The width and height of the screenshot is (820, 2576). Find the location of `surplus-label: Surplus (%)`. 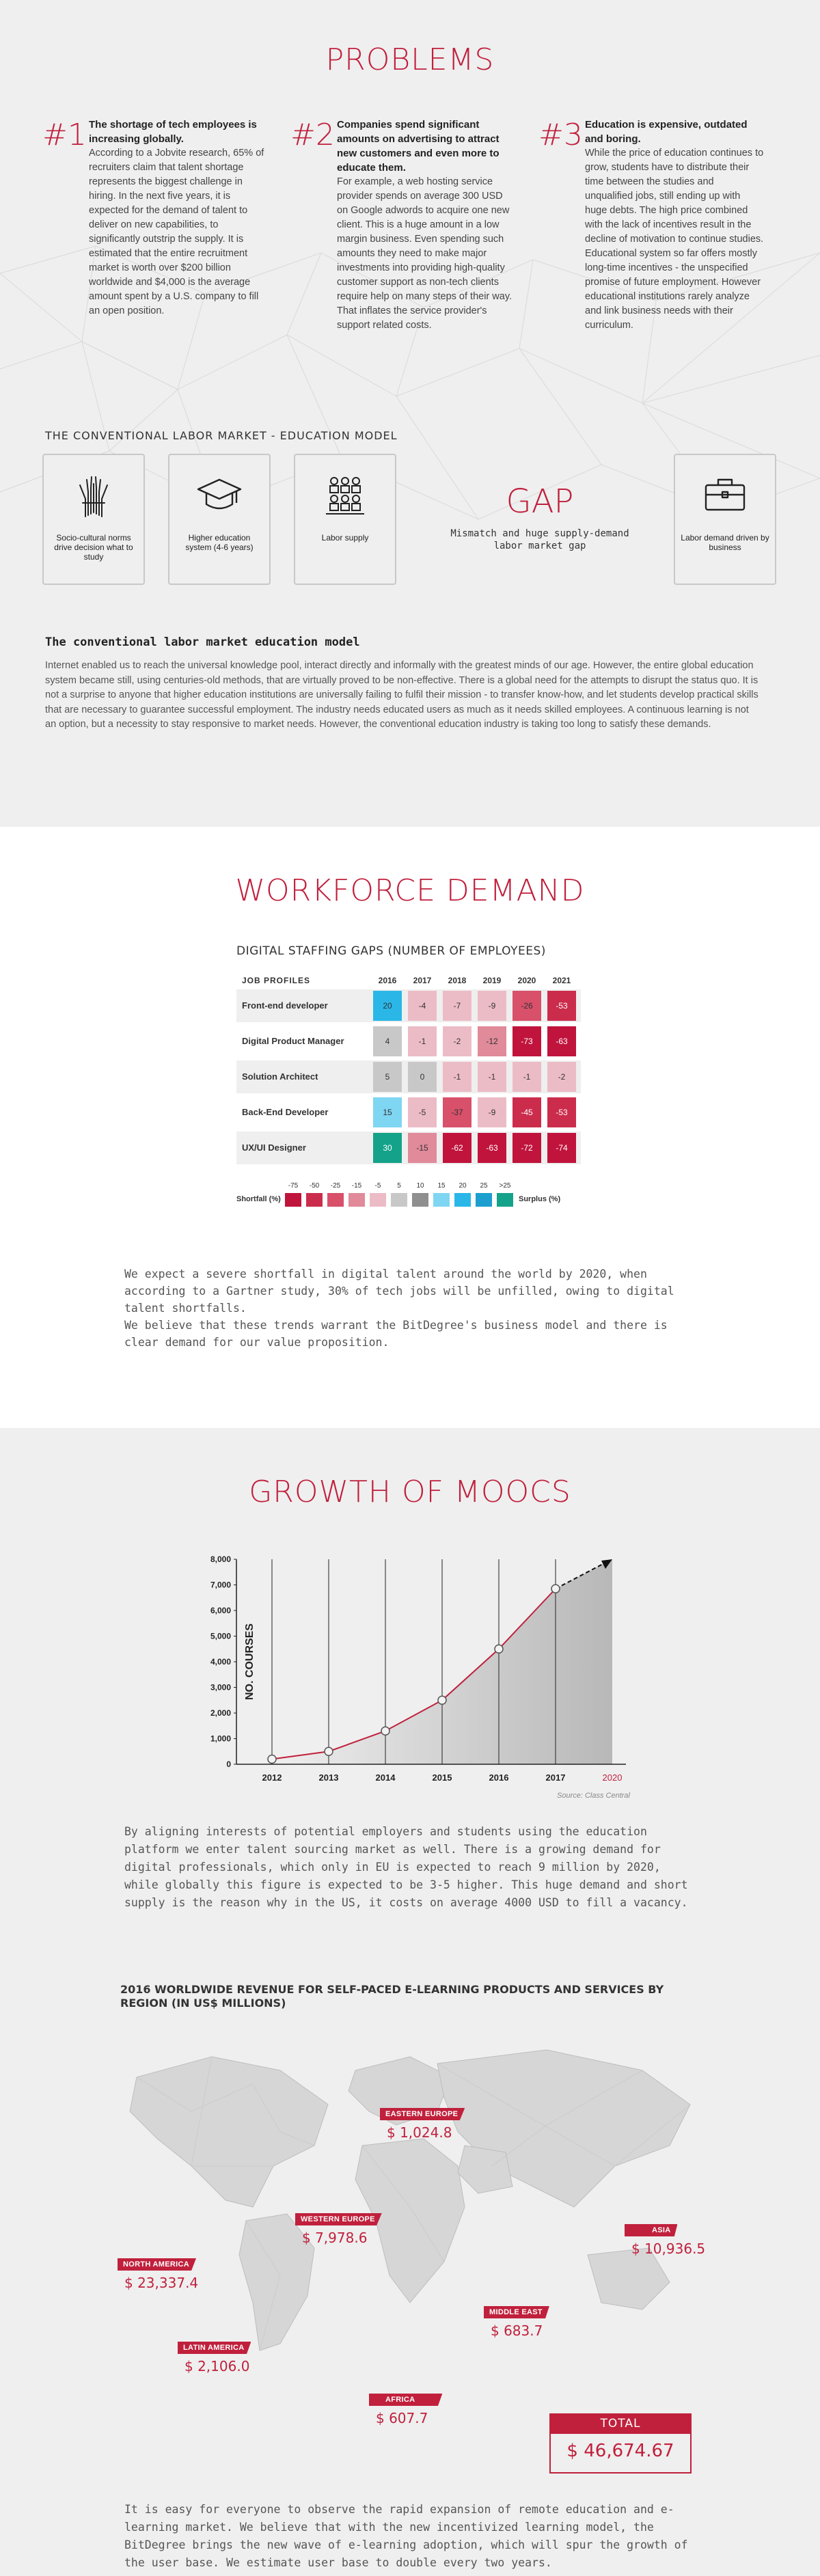

surplus-label: Surplus (%) is located at coordinates (540, 1199).